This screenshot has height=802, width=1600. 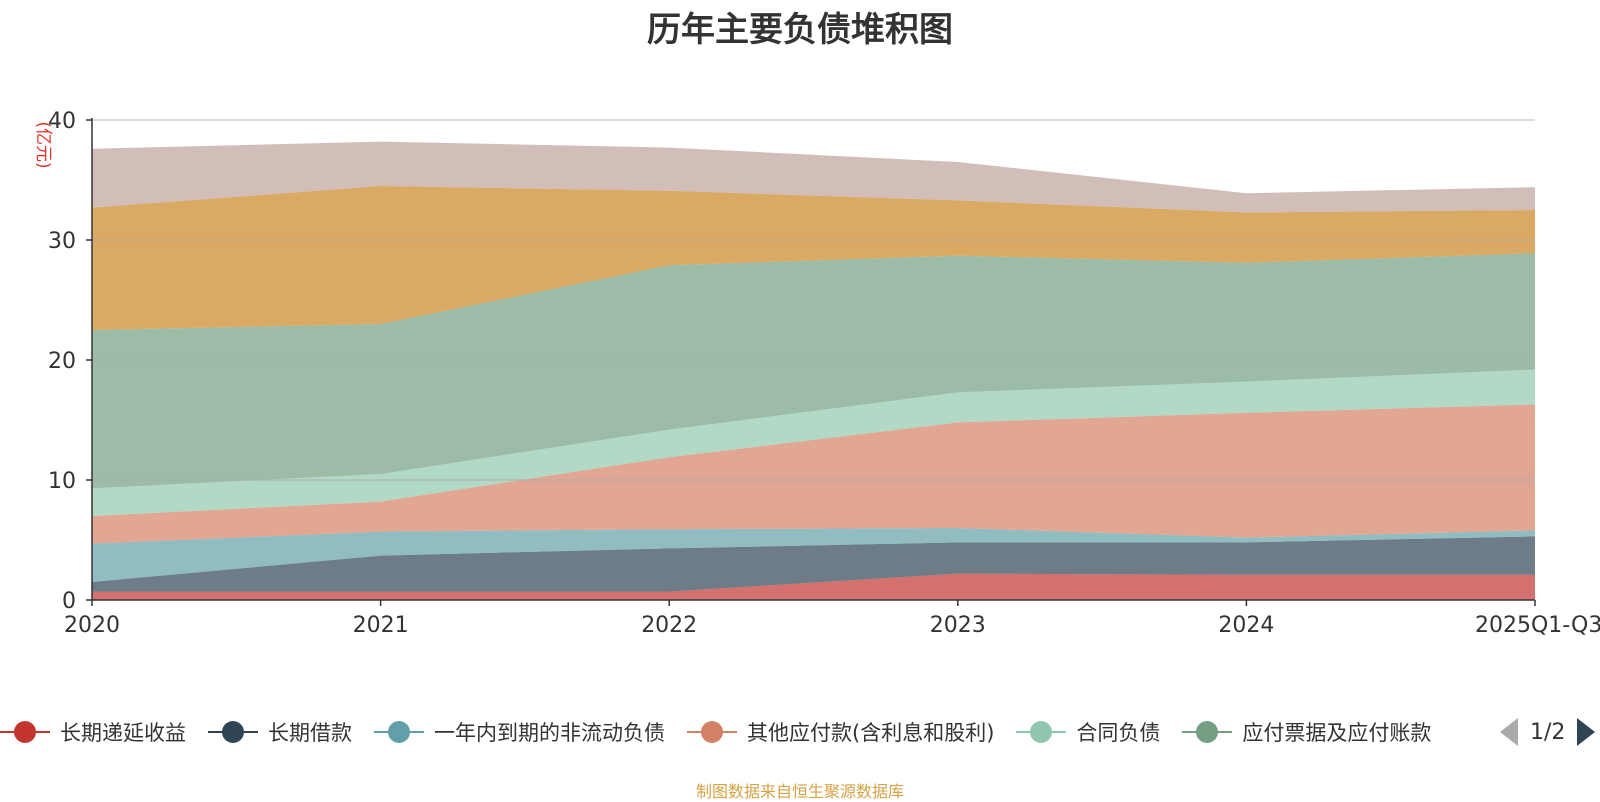 I want to click on y-tick-label: 20, so click(x=62, y=361).